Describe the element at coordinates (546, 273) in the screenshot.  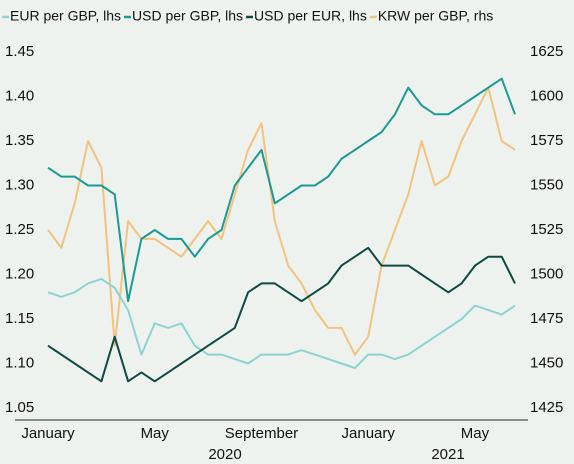
I see `y2-tick-label: 1500` at that location.